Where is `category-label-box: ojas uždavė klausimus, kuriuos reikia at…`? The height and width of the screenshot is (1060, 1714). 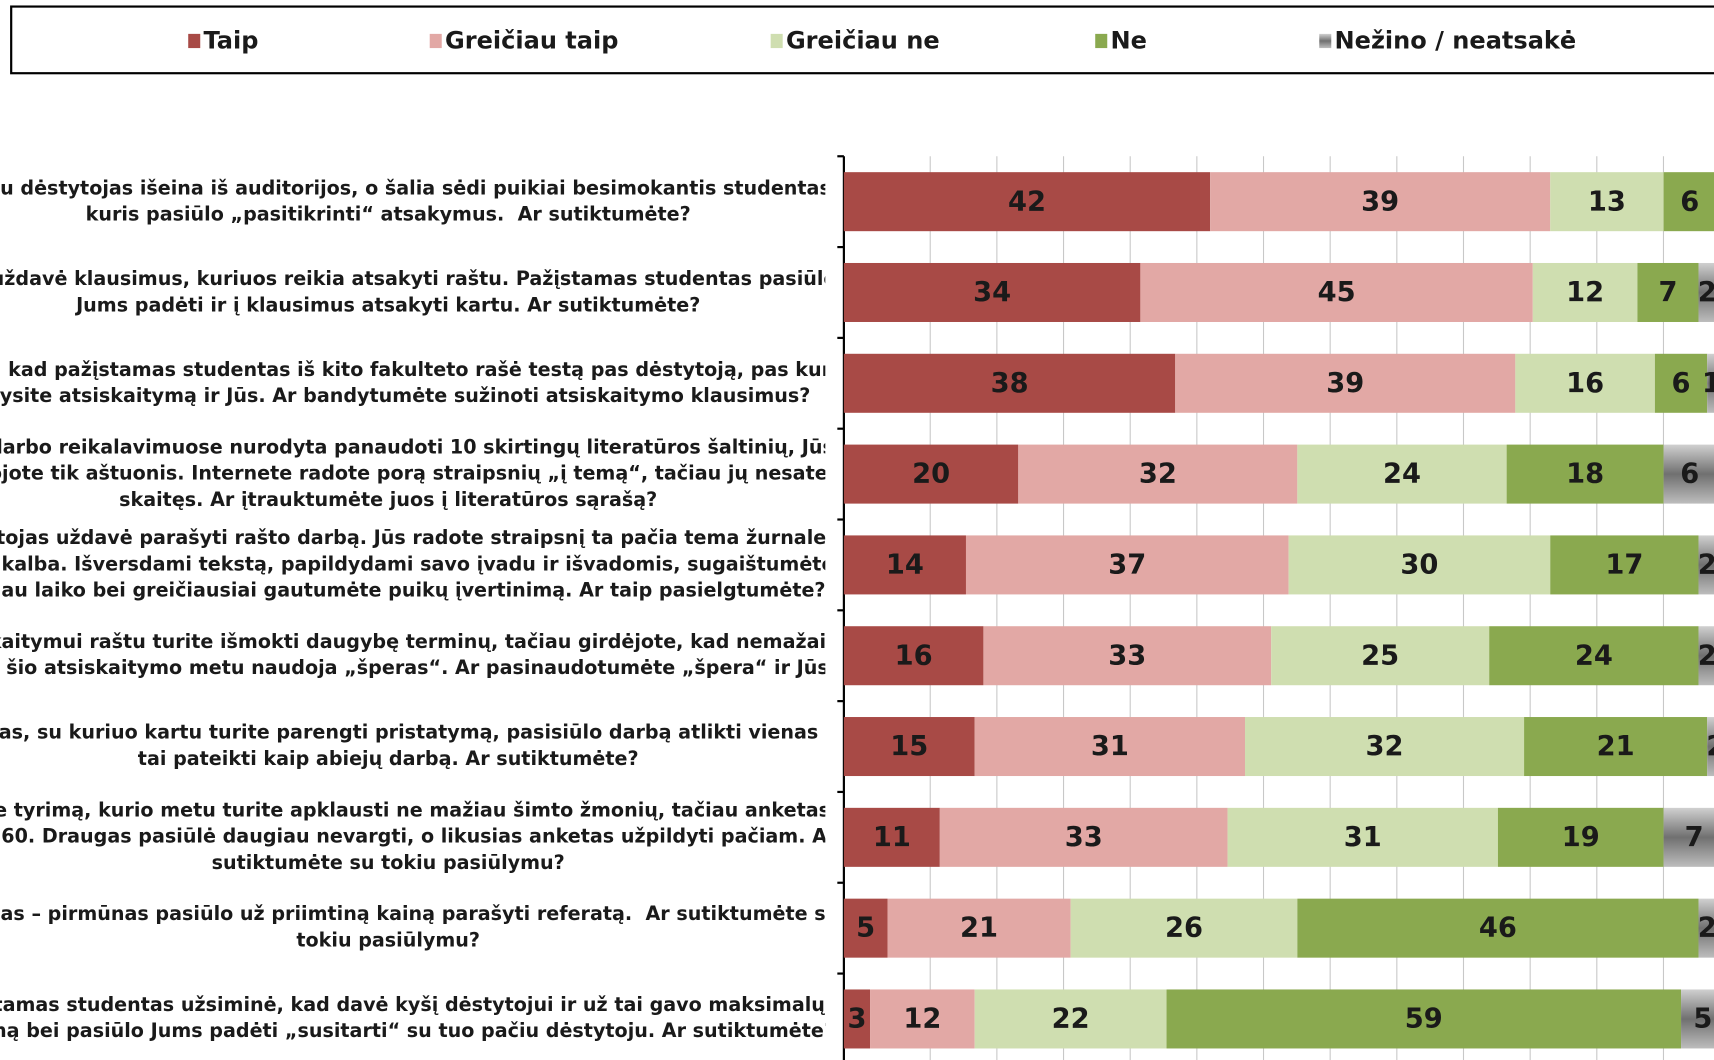
category-label-box: ojas uždavė klausimus, kuriuos reikia at… is located at coordinates (412, 292).